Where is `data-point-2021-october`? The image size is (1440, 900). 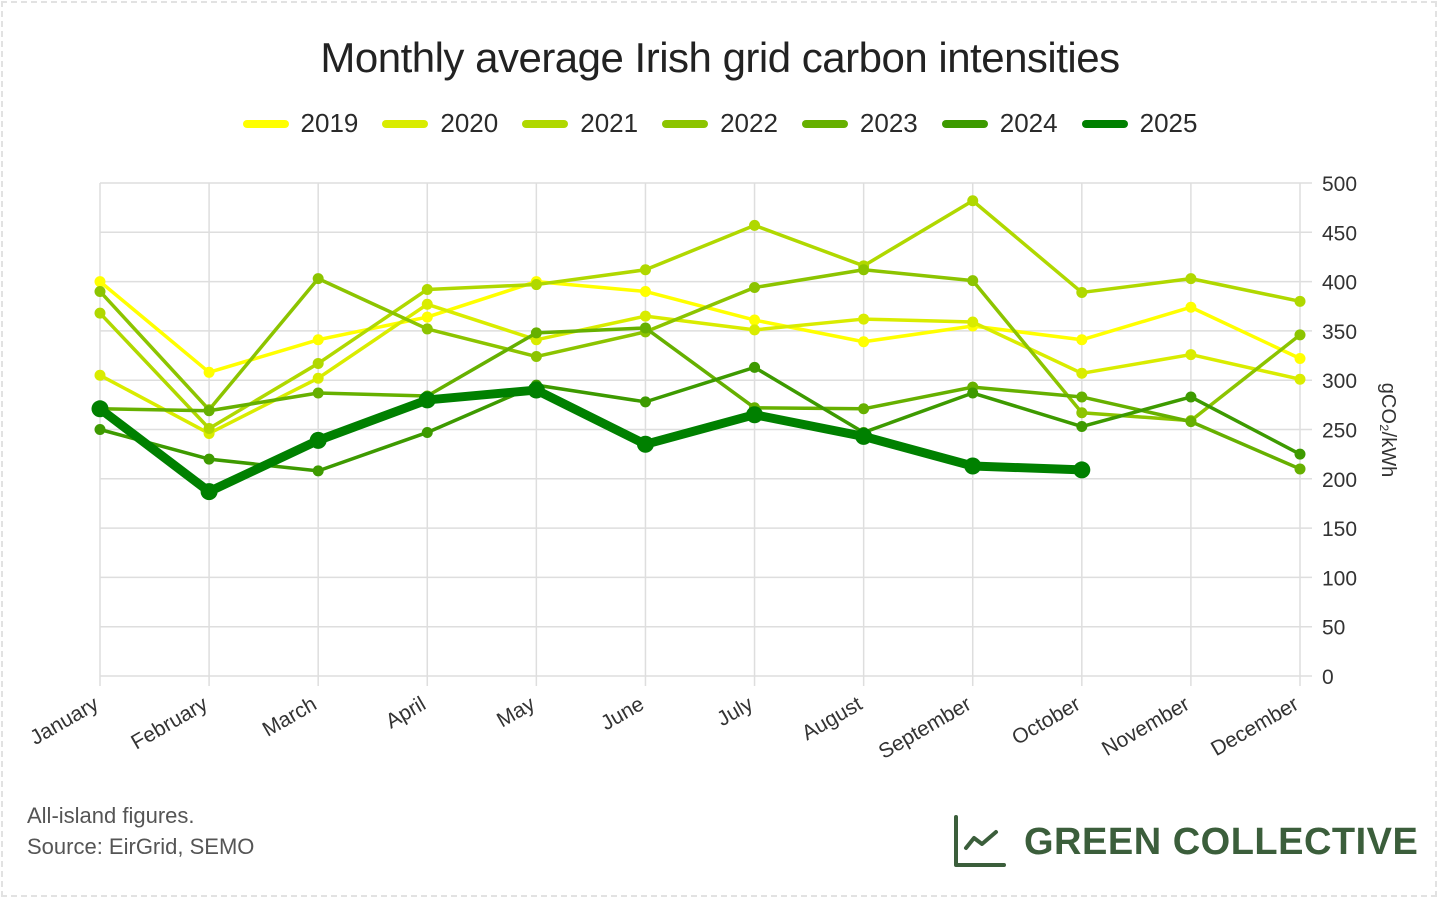
data-point-2021-october is located at coordinates (1082, 292).